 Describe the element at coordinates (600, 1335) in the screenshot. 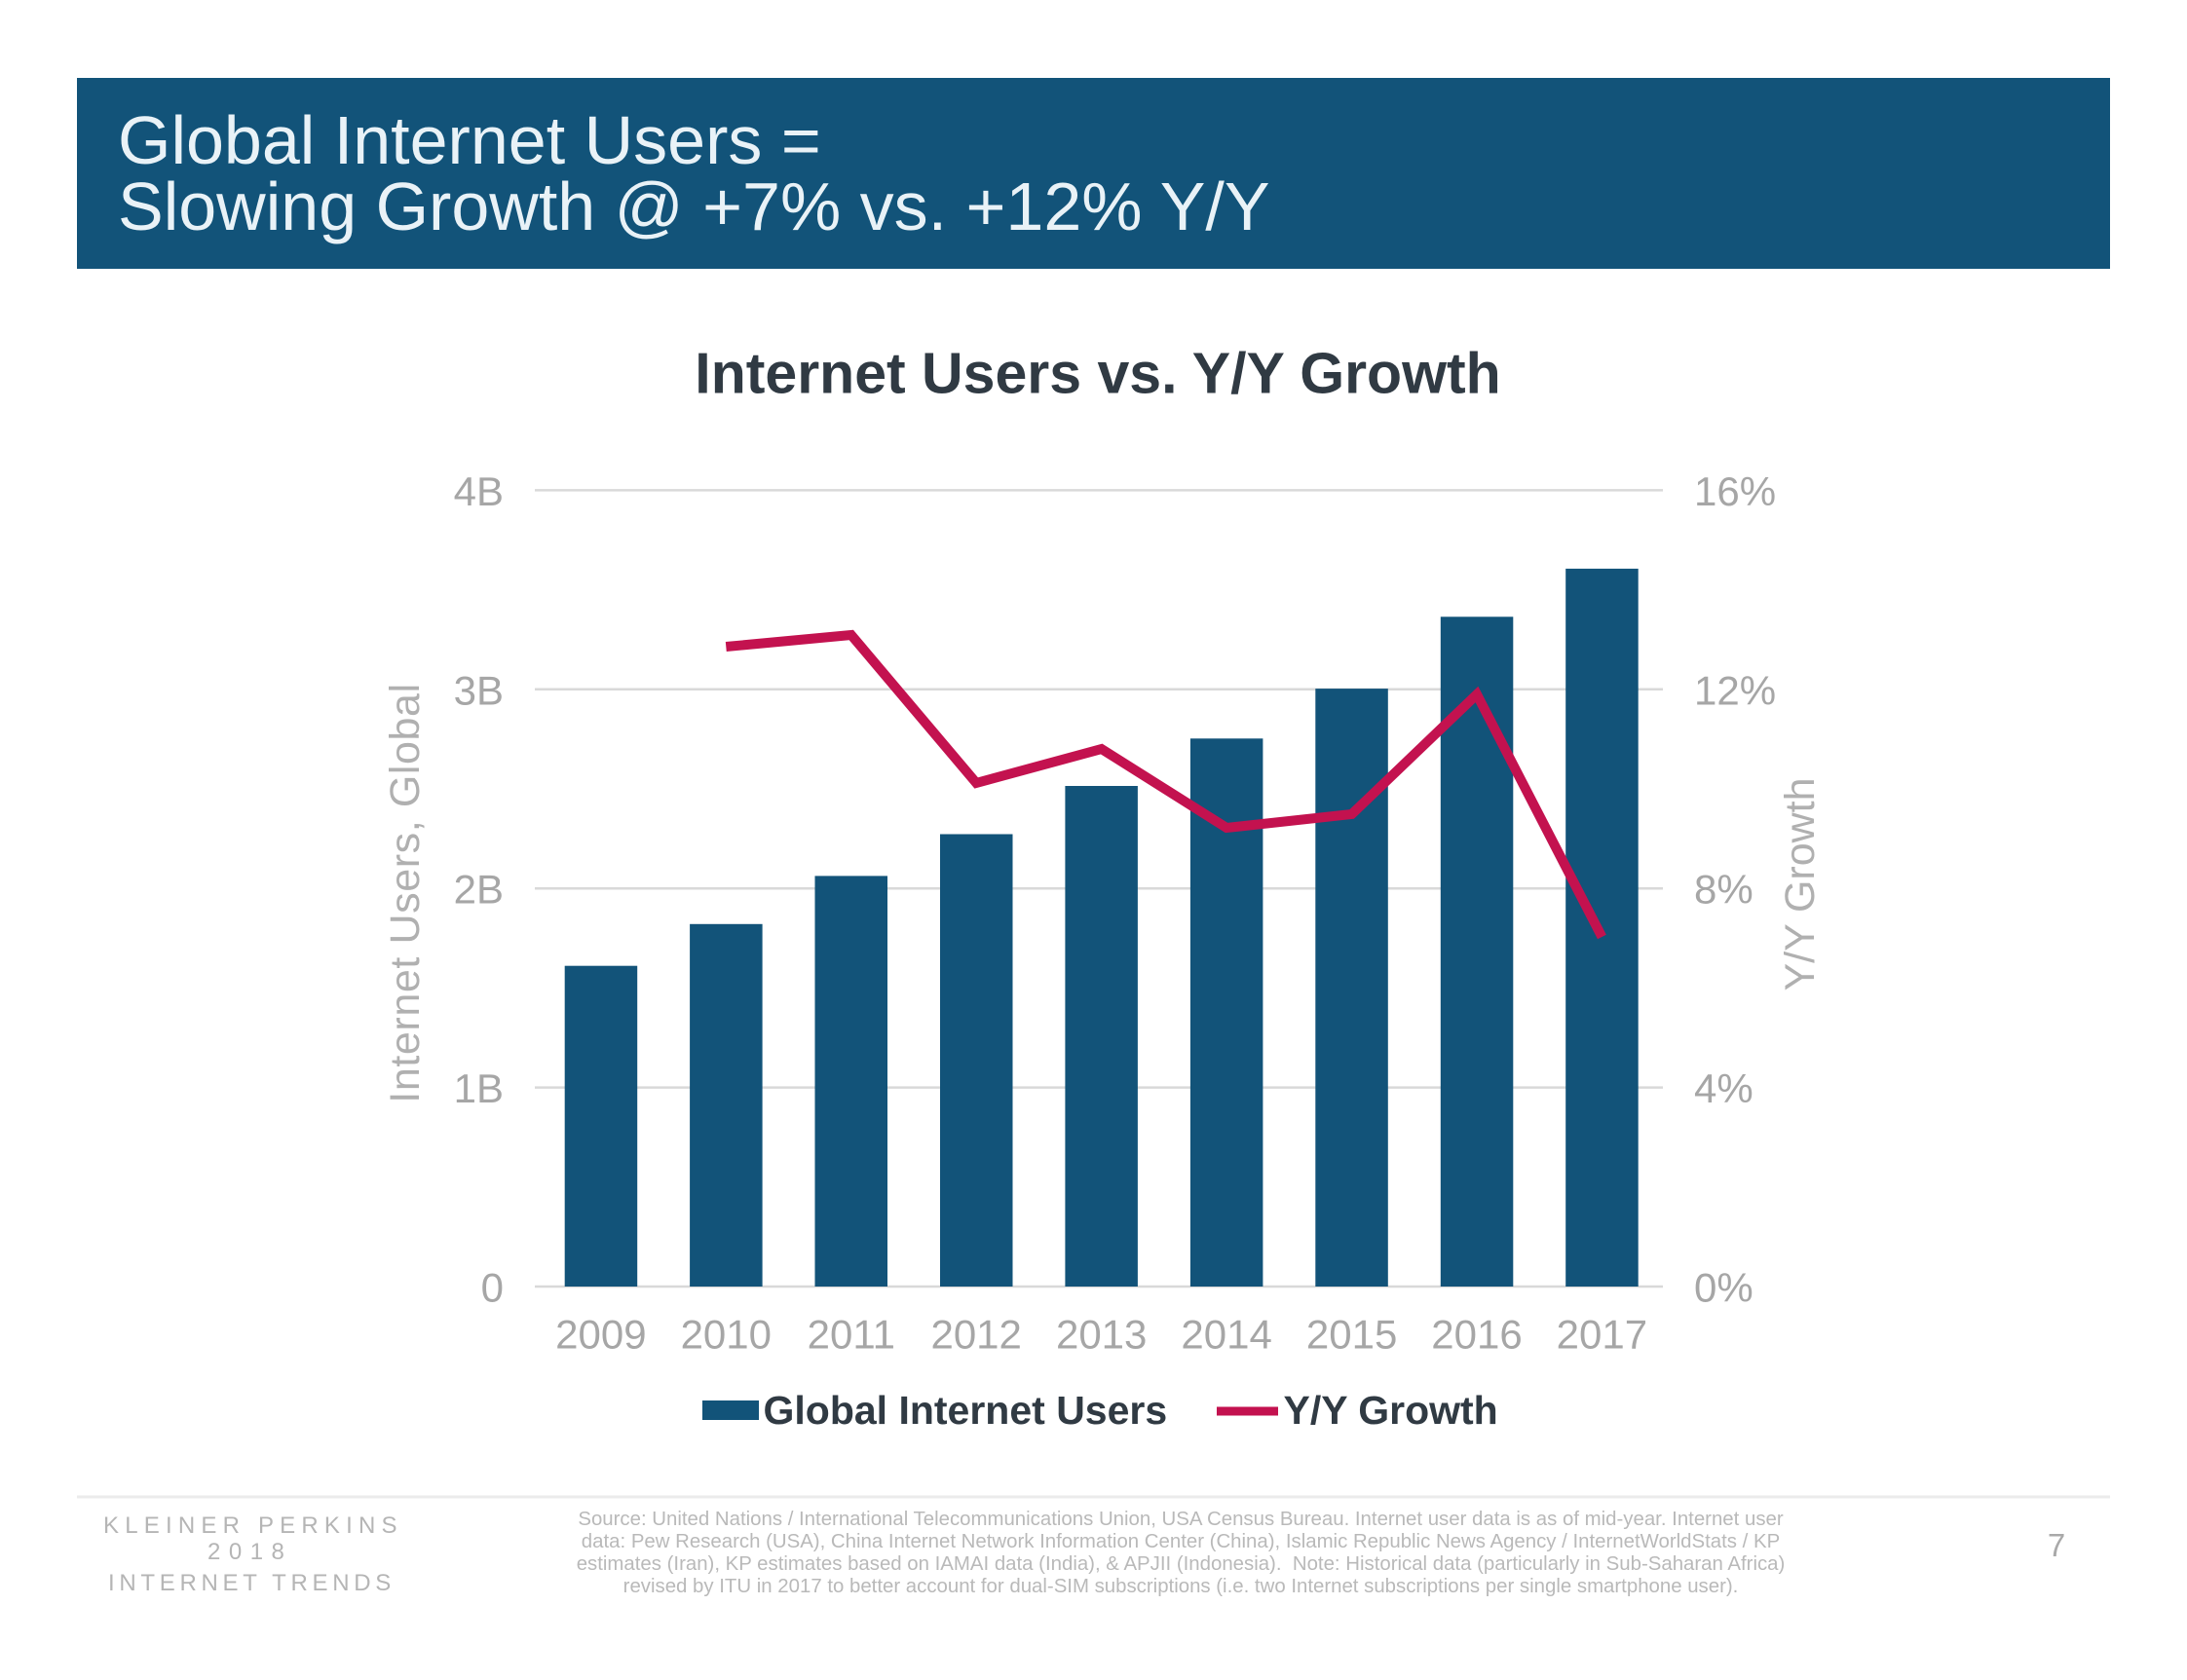

I see `svg-text: 2009` at that location.